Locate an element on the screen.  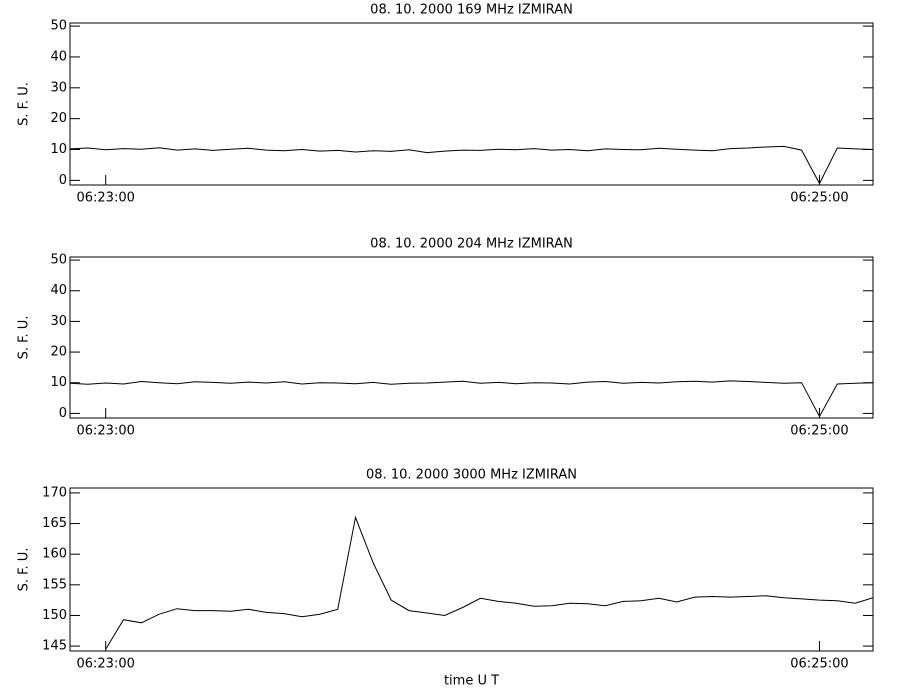
y-tick-label: 170 is located at coordinates (54, 492).